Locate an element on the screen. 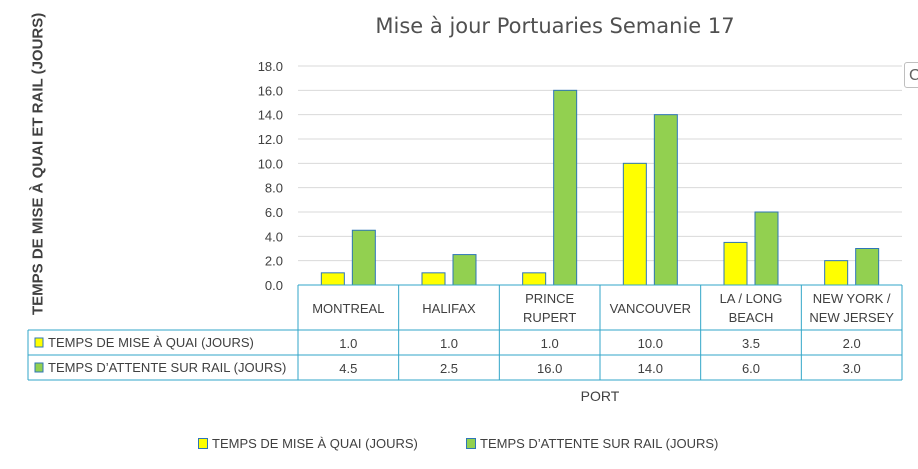 The image size is (918, 469). category-label: RUPERT is located at coordinates (549, 317).